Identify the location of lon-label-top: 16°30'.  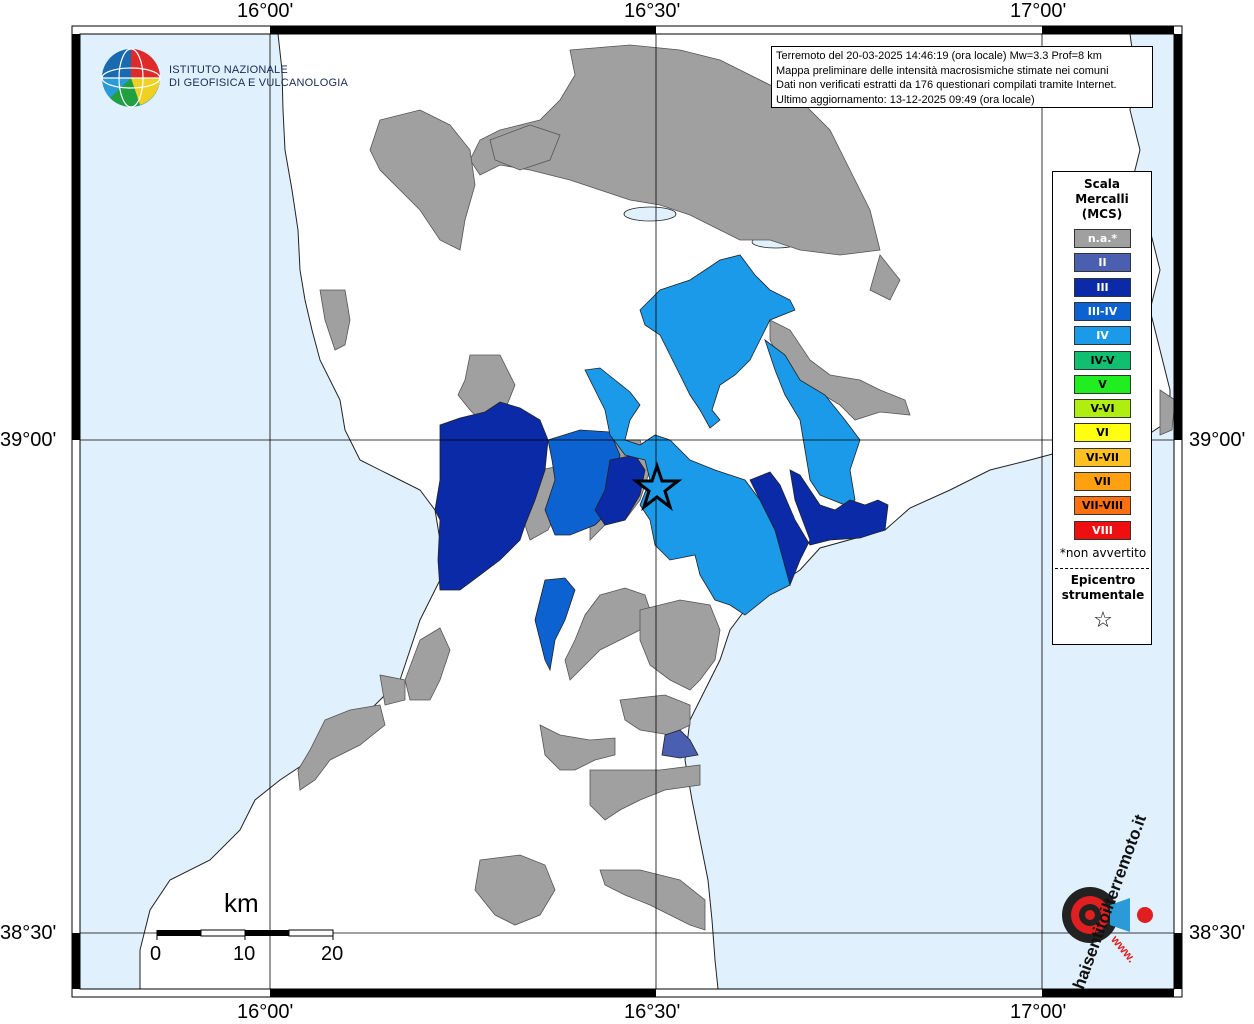
(652, 11).